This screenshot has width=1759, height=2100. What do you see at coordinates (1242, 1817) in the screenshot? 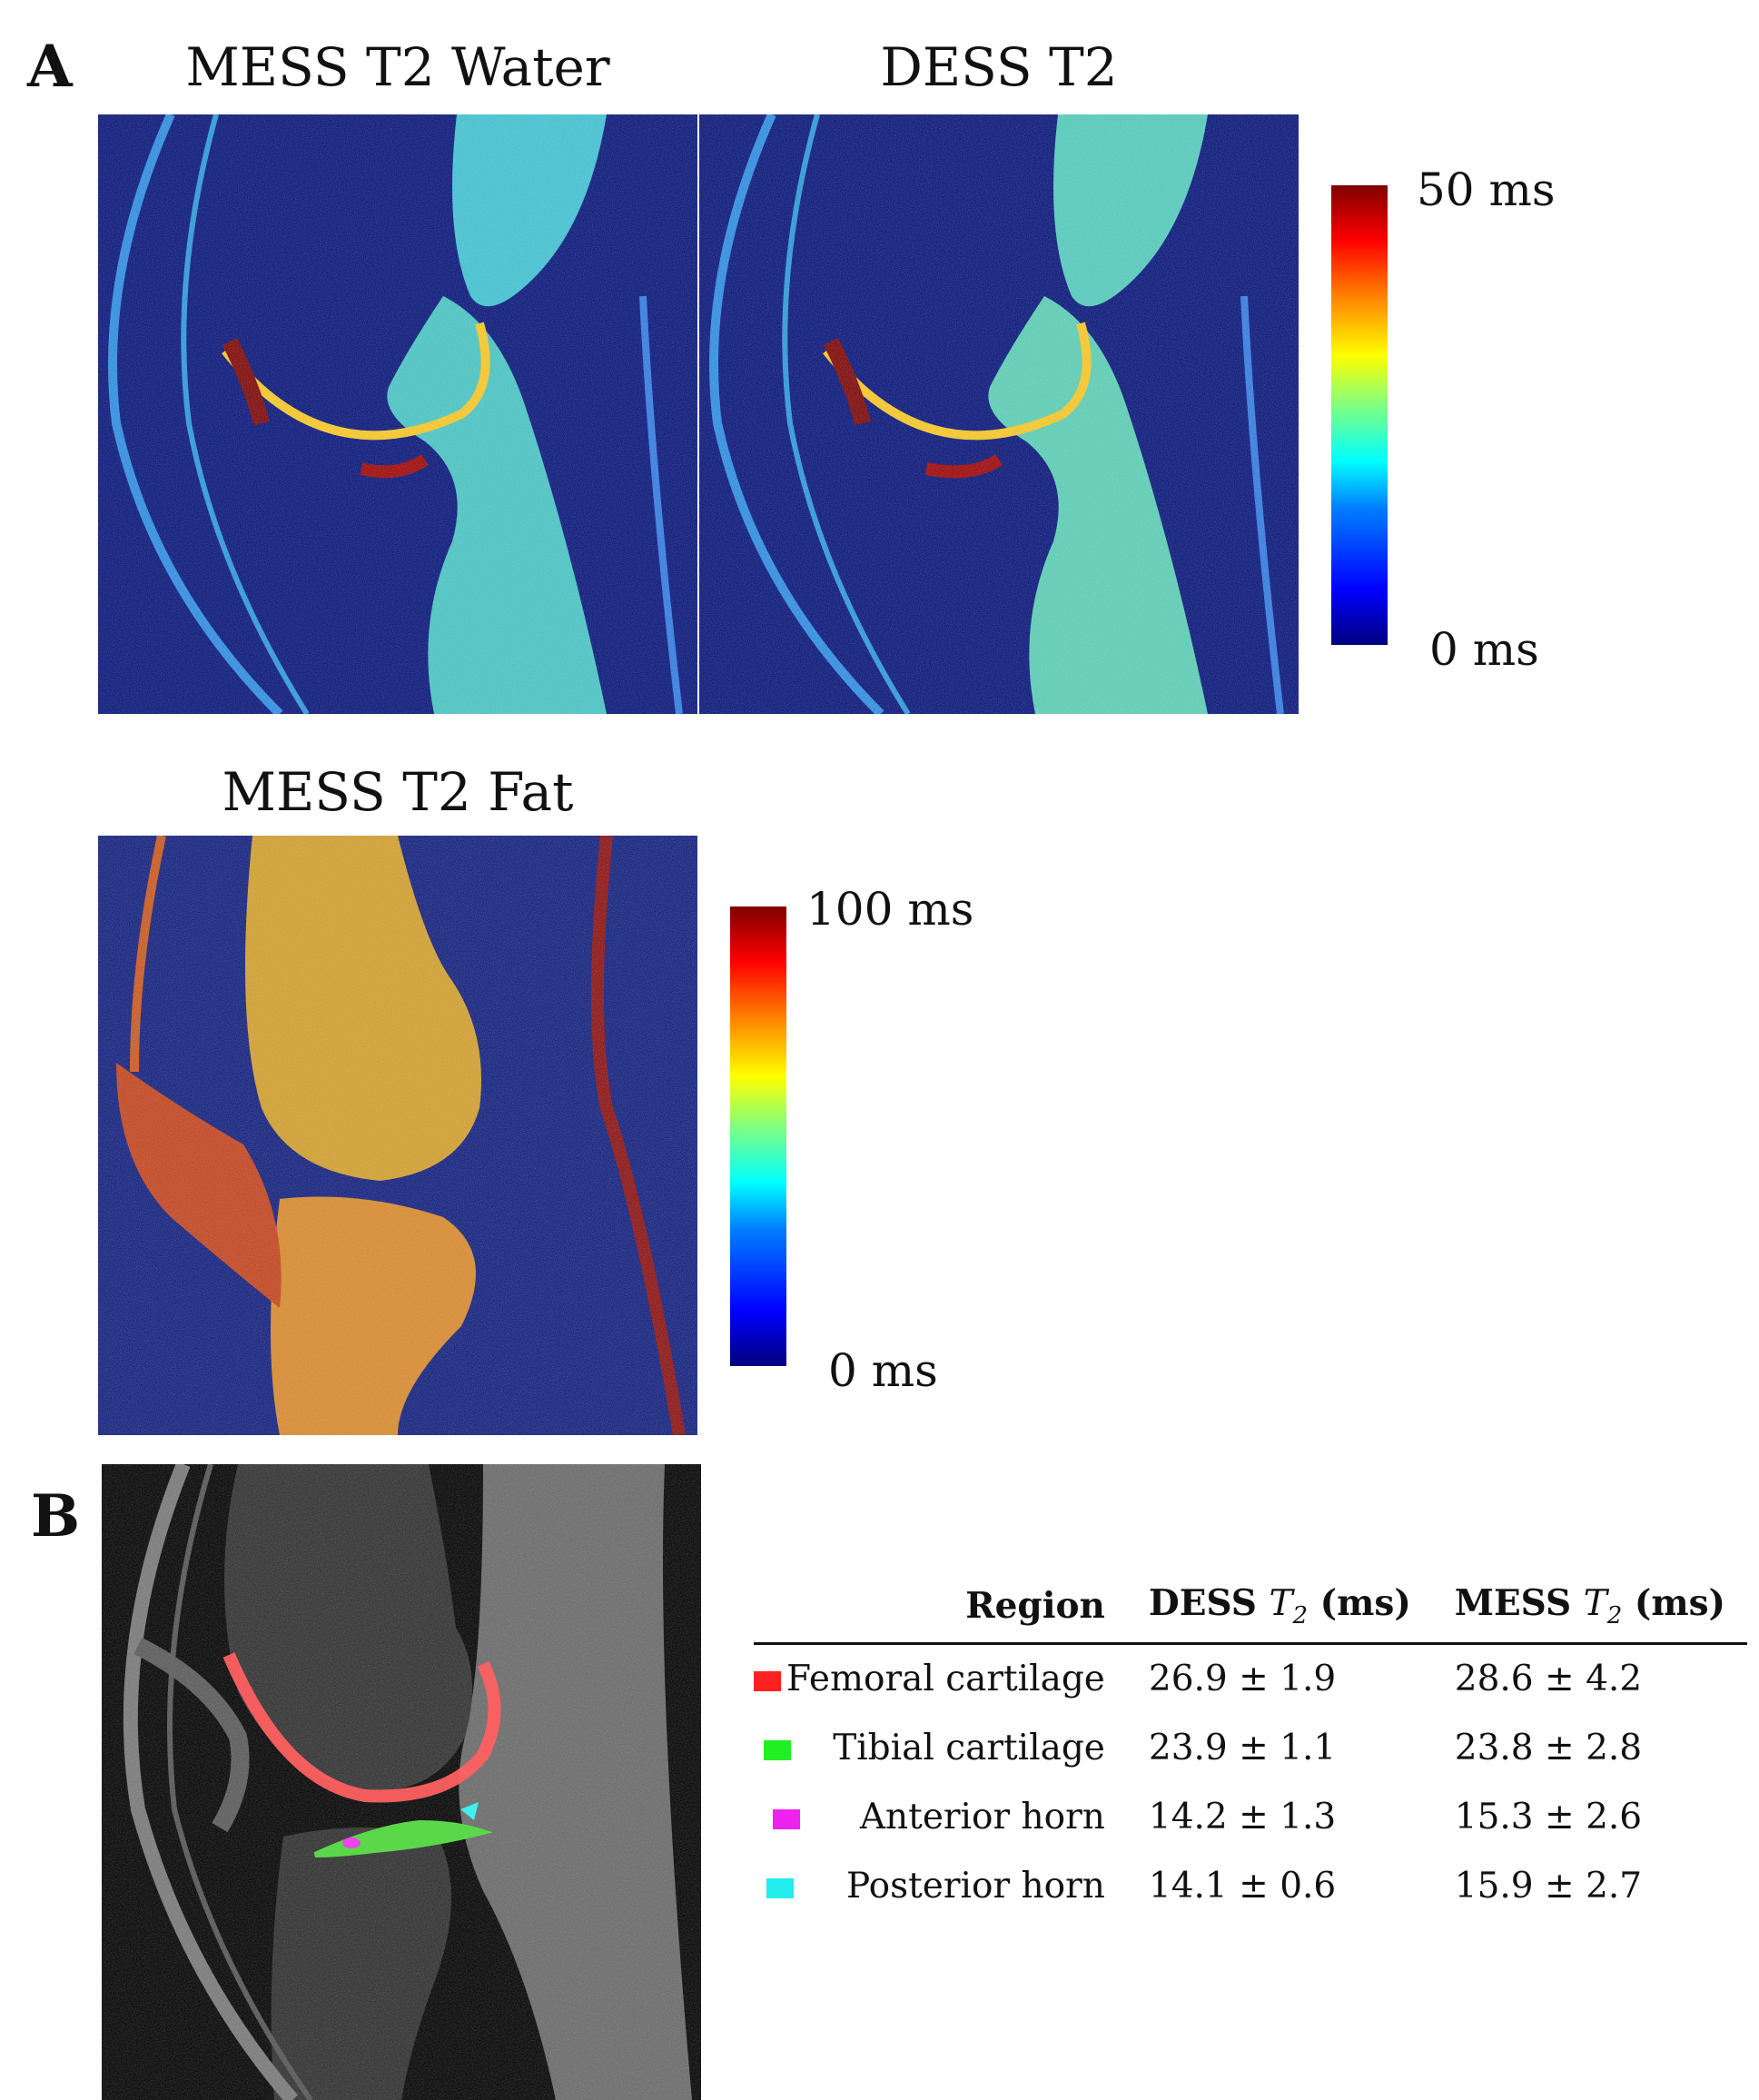
I see `dess-value: 14.2 ± 1.3` at bounding box center [1242, 1817].